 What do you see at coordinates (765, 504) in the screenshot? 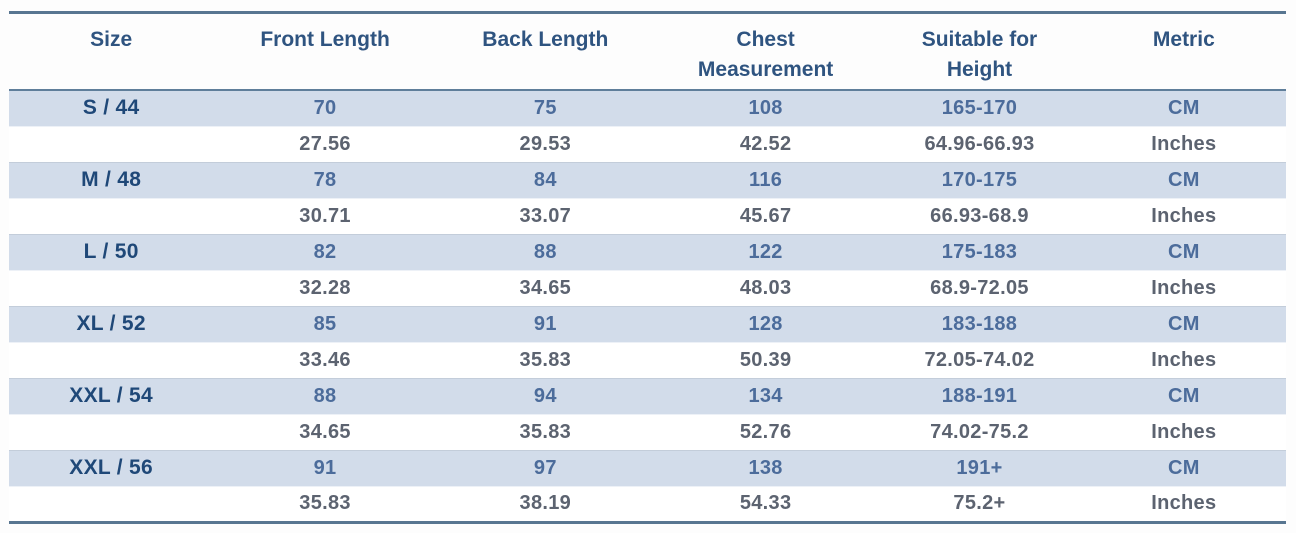
I see `cell-chest-measurement: 54.33` at bounding box center [765, 504].